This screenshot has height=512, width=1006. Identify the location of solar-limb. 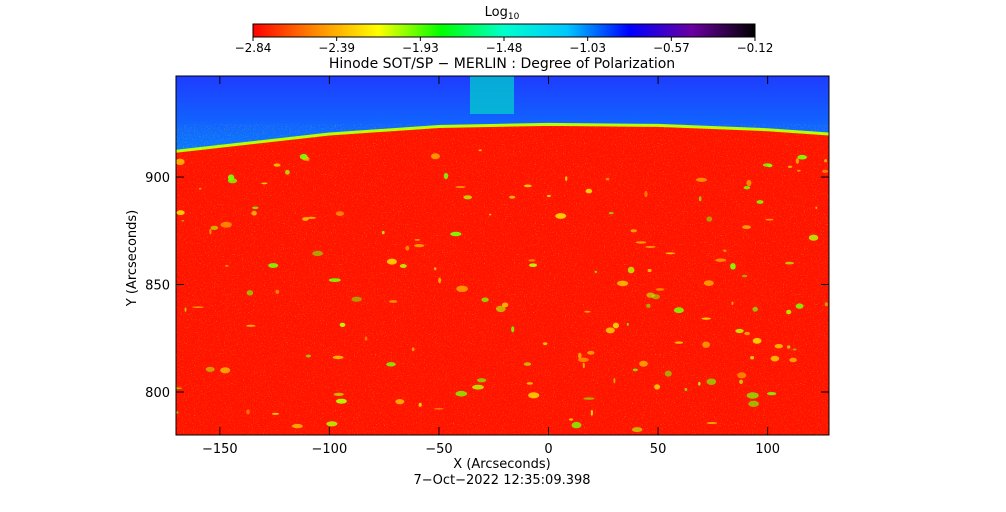
(502, 137).